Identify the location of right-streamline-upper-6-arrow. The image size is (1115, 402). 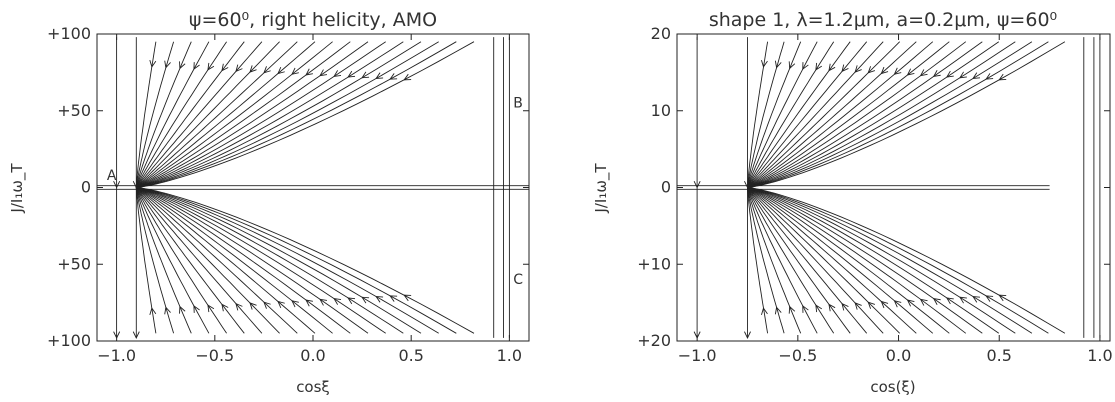
(845, 68).